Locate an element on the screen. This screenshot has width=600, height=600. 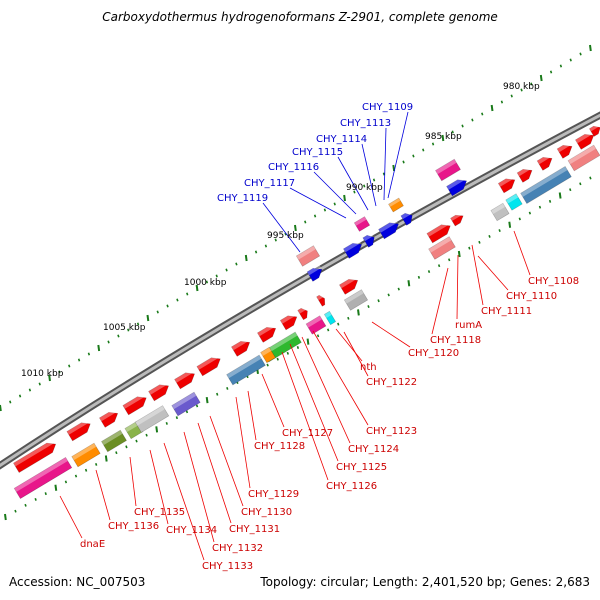
gene-label-forward: CHY_1126 is located at coordinates (351, 486).